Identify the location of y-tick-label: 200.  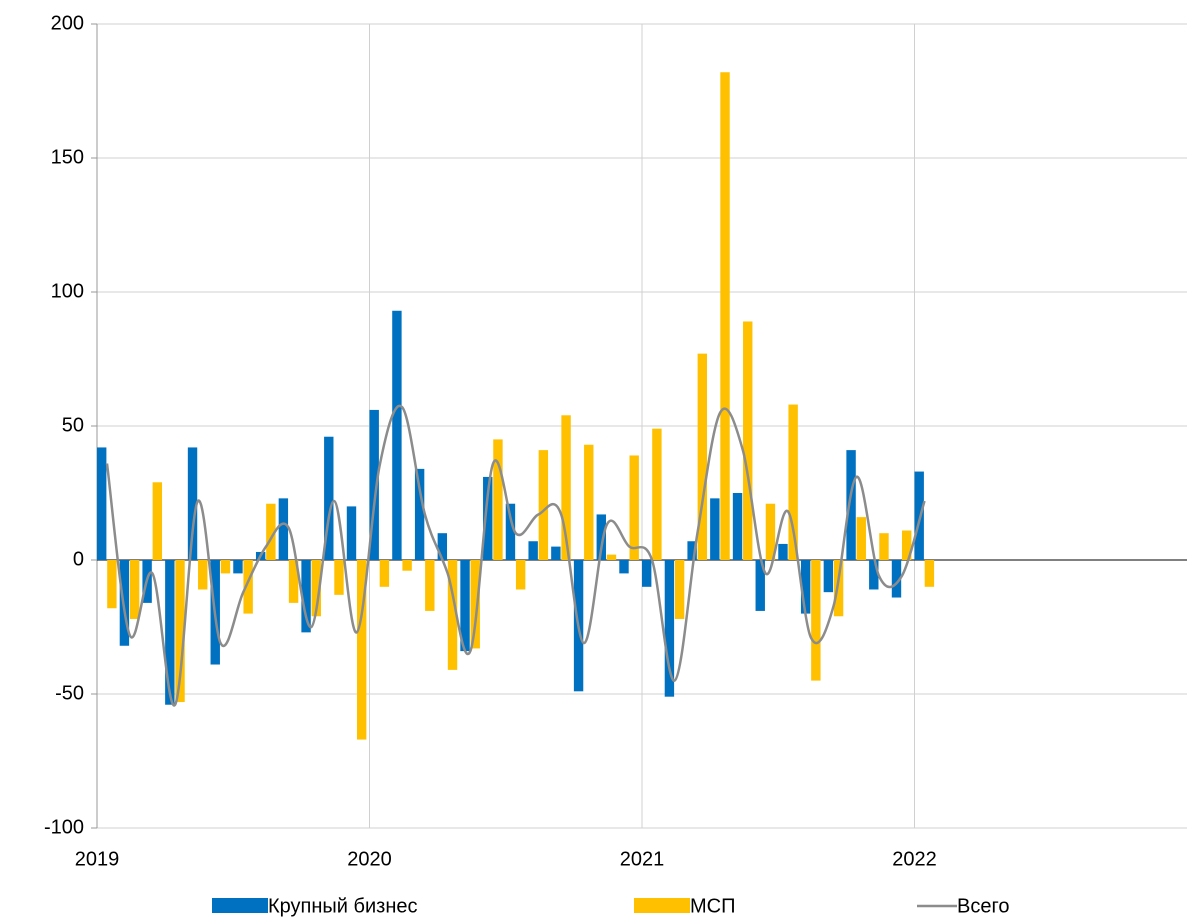
(67, 23).